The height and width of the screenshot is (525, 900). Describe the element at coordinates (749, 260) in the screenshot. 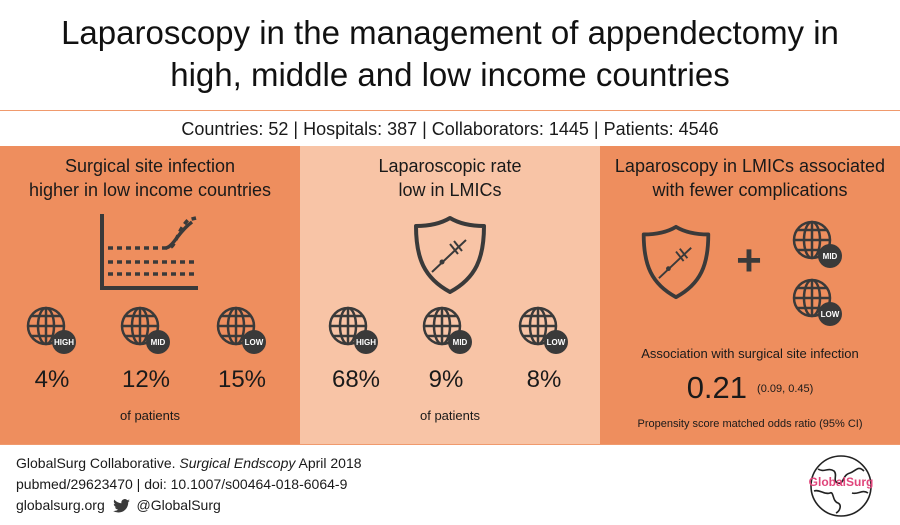

I see `plus-sign: +` at that location.